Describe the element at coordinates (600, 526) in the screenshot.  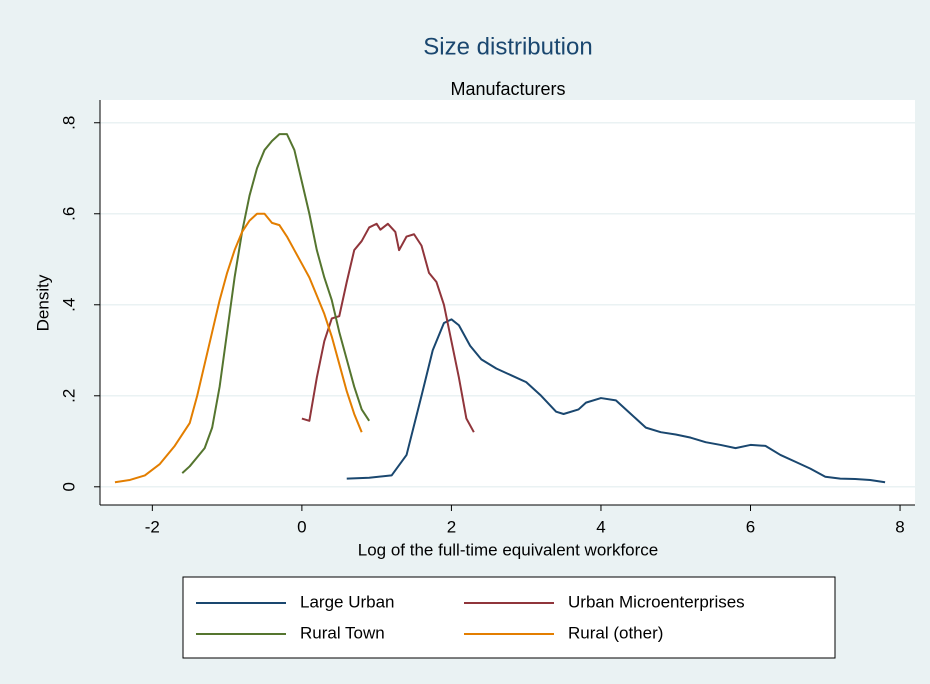
I see `x-tick-label: 4` at that location.